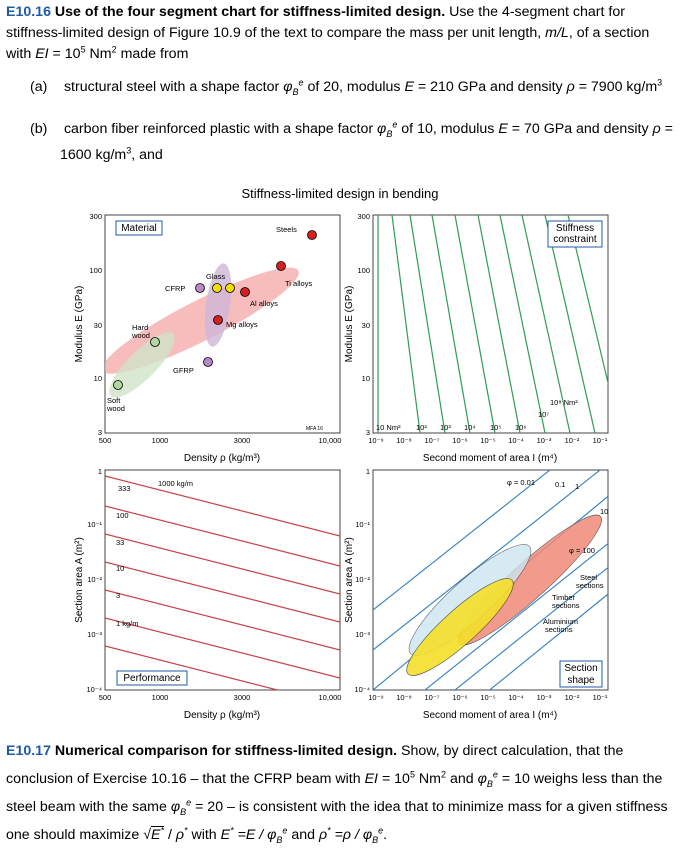 Image resolution: width=683 pixels, height=860 pixels. I want to click on area-labels: 1000 kg/m 333 100 33 10 3 1 kg/m, so click(154, 553).